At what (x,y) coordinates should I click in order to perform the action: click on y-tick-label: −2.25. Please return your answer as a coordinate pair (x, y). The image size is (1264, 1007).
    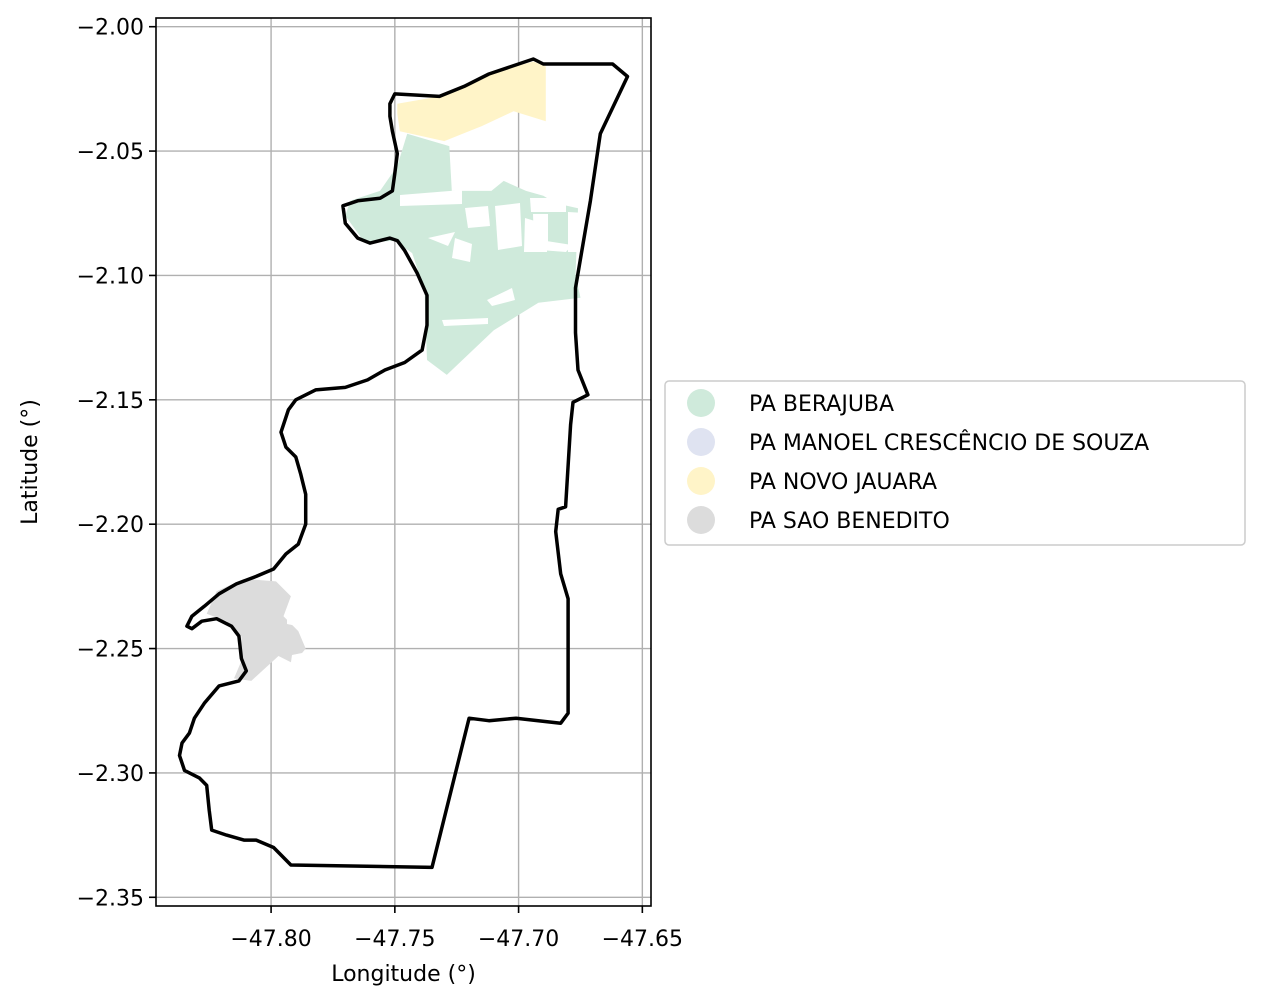
    Looking at the image, I should click on (110, 650).